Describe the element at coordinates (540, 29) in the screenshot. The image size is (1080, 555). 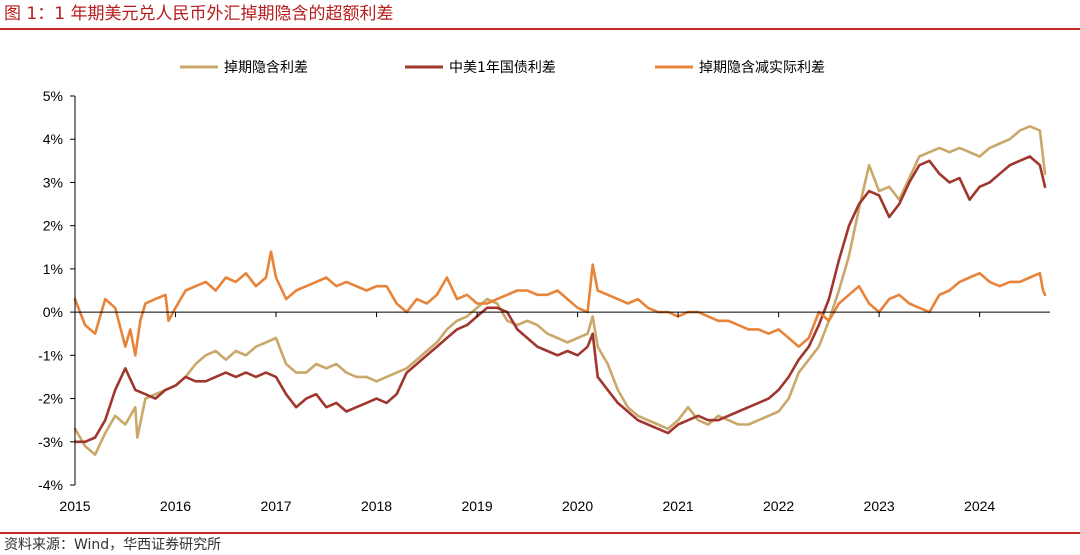
I see `title-rule` at that location.